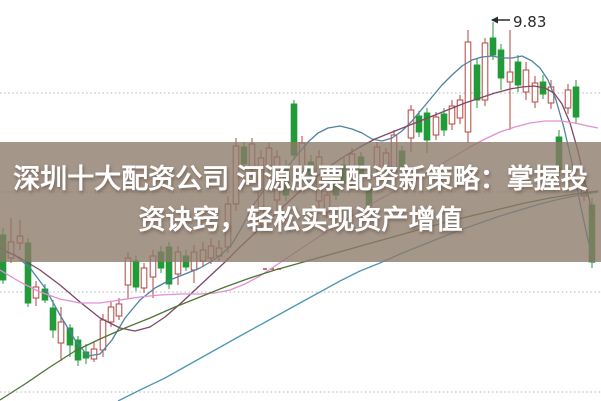 The height and width of the screenshot is (401, 601). What do you see at coordinates (300, 179) in the screenshot?
I see `headline-line-1: 深圳十大配资公司 河源股票配资新策略：掌握投` at bounding box center [300, 179].